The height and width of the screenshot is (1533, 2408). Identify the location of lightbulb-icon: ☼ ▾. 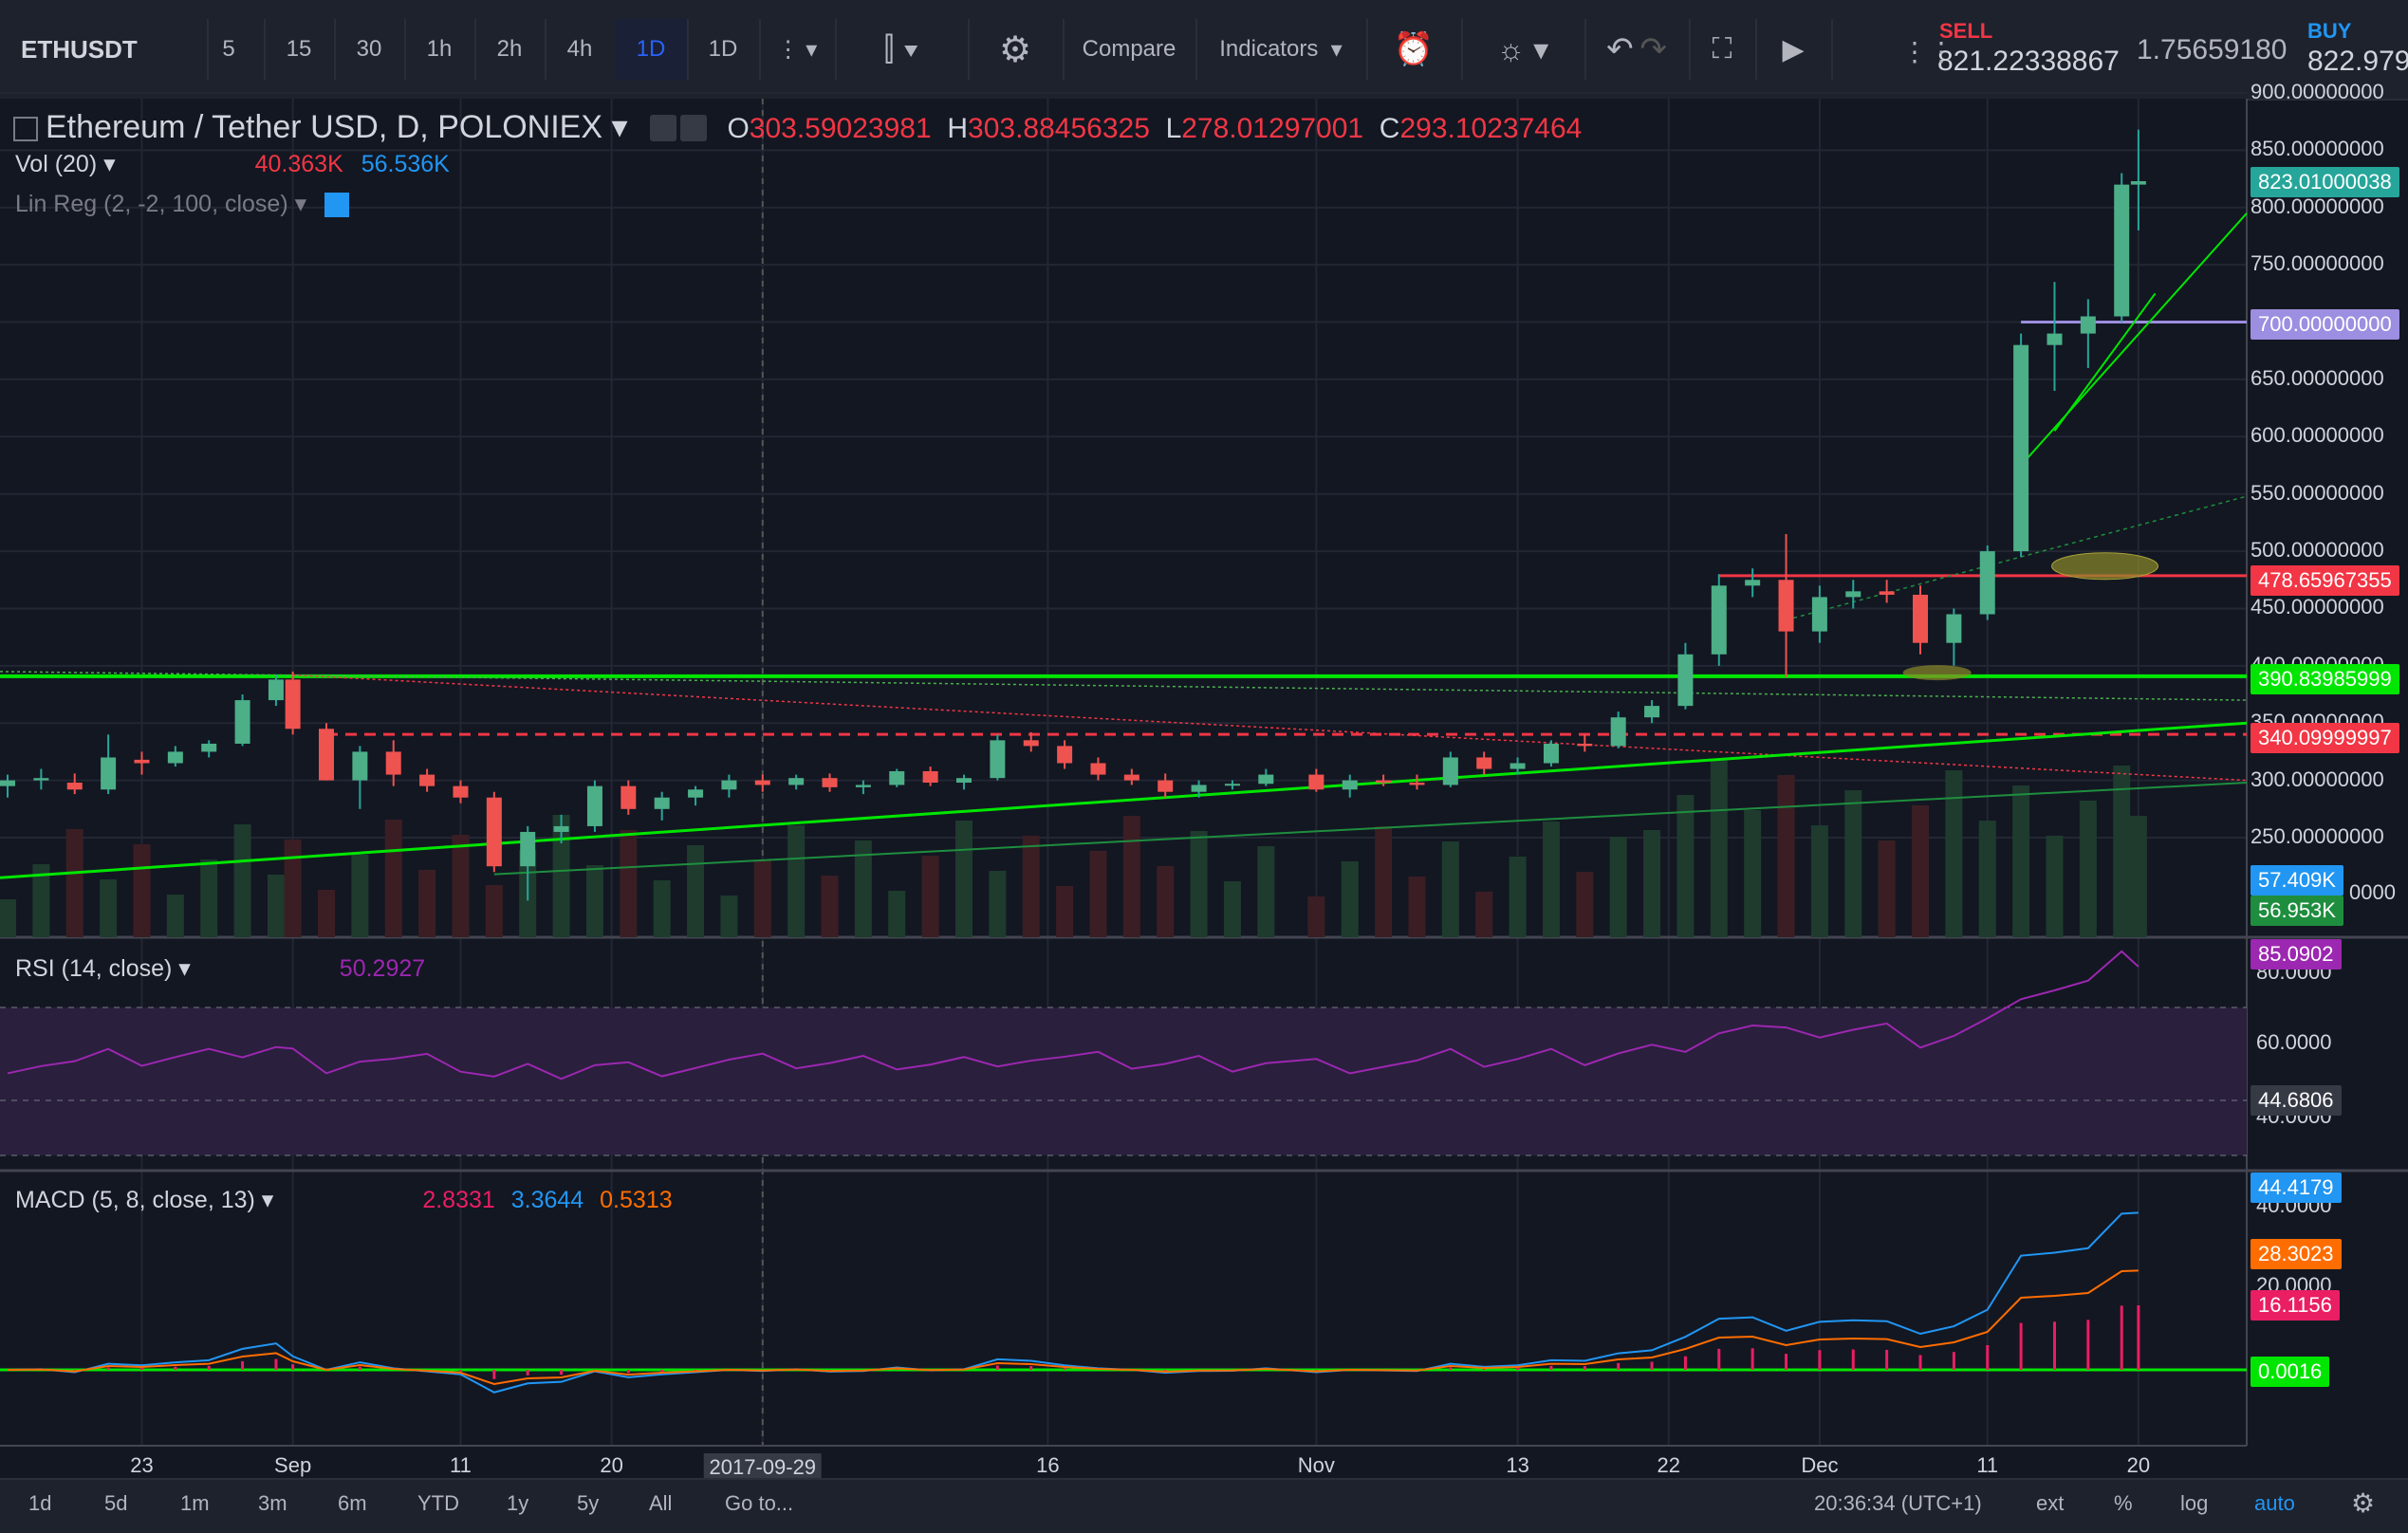
(1522, 49).